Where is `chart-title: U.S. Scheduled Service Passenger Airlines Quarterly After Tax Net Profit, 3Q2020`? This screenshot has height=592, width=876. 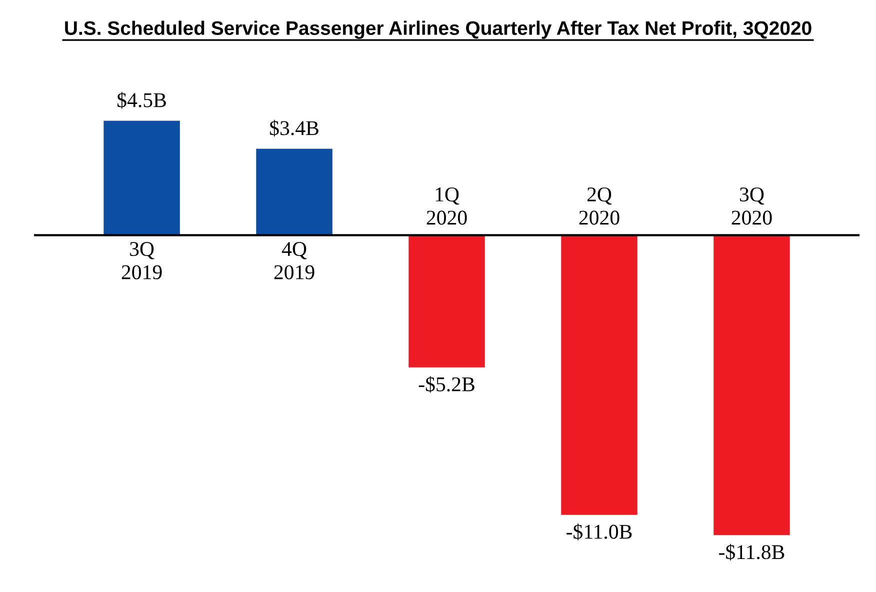
chart-title: U.S. Scheduled Service Passenger Airlines Quarterly After Tax Net Profit, 3Q2020 is located at coordinates (438, 29).